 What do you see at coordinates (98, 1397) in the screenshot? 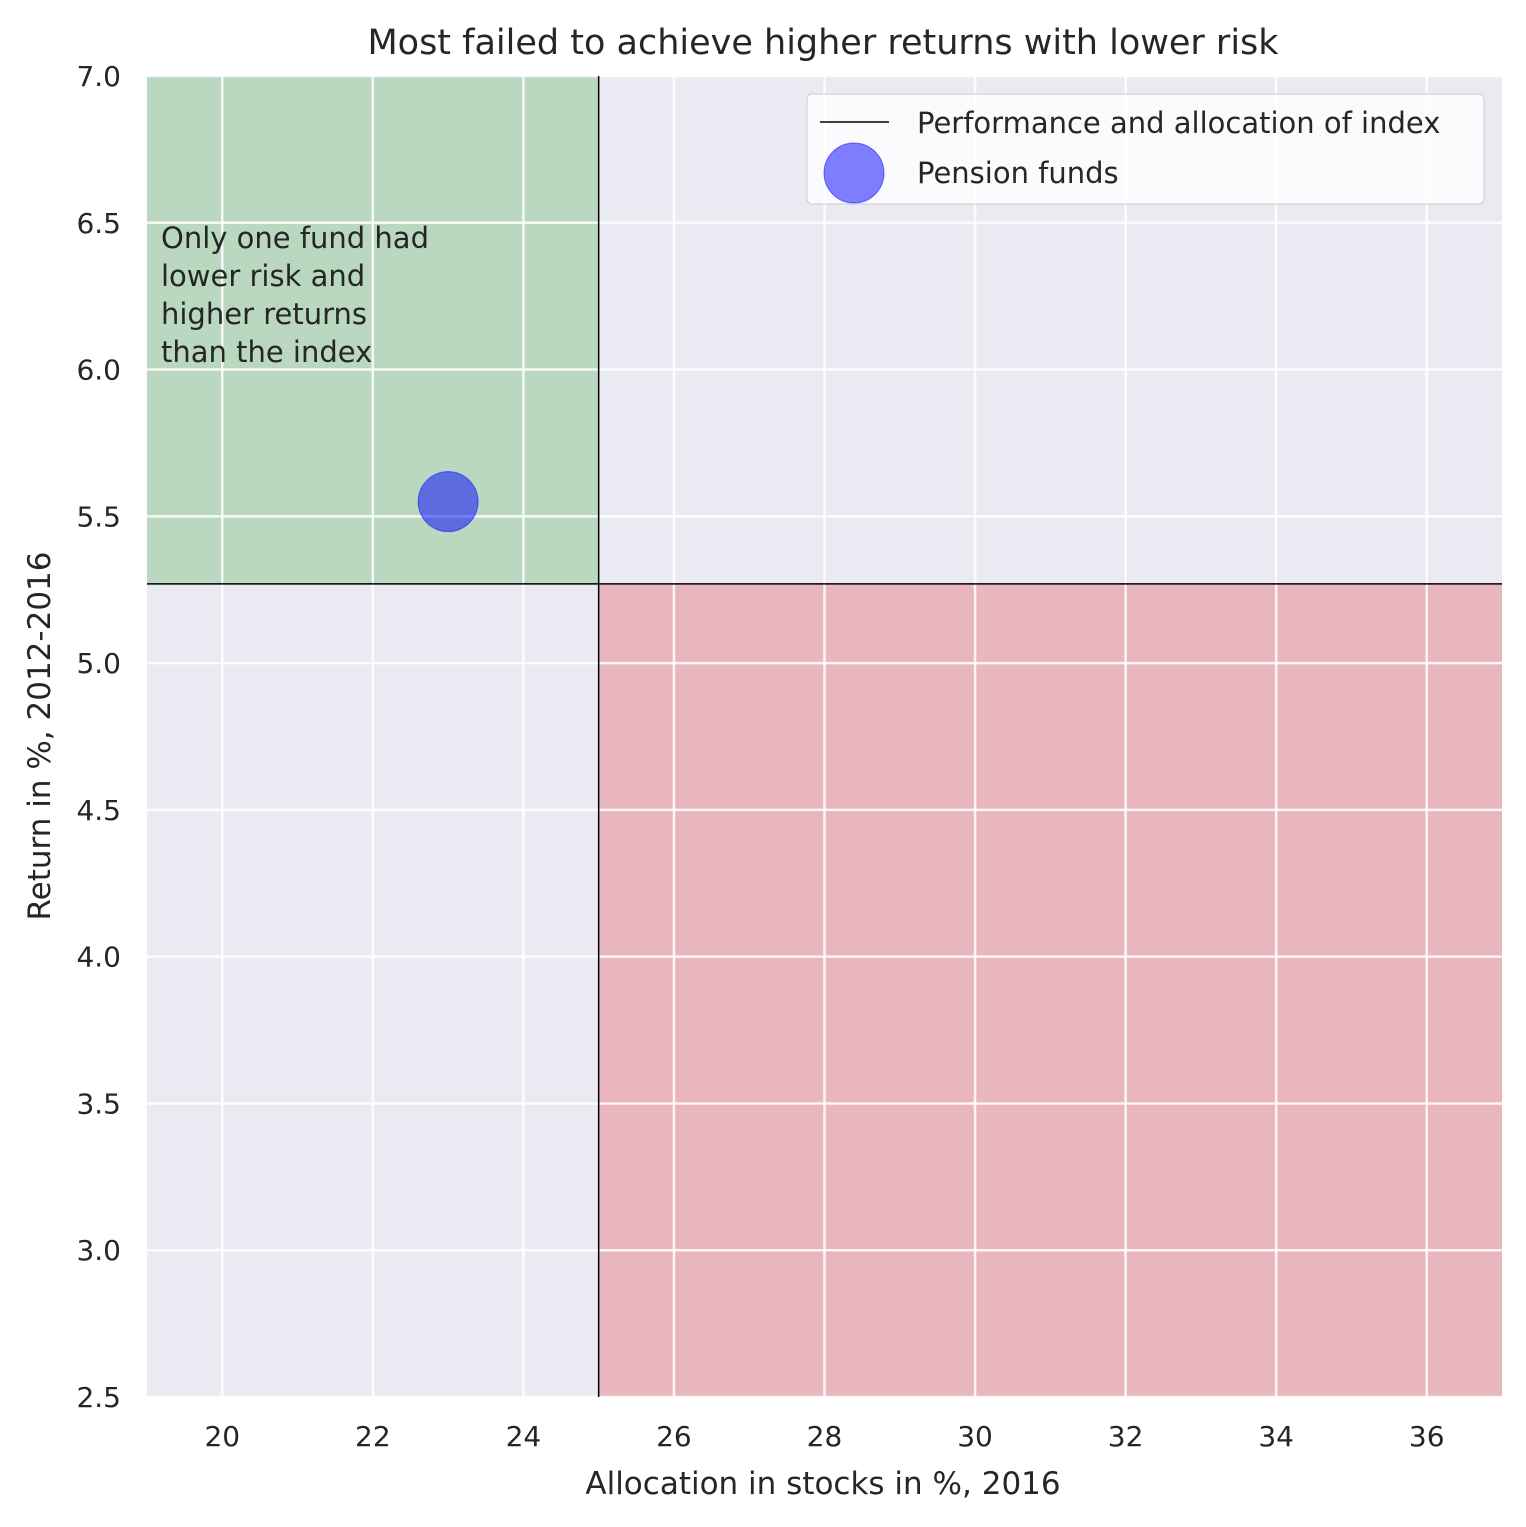
I see `y-tick-label: 2.5` at bounding box center [98, 1397].